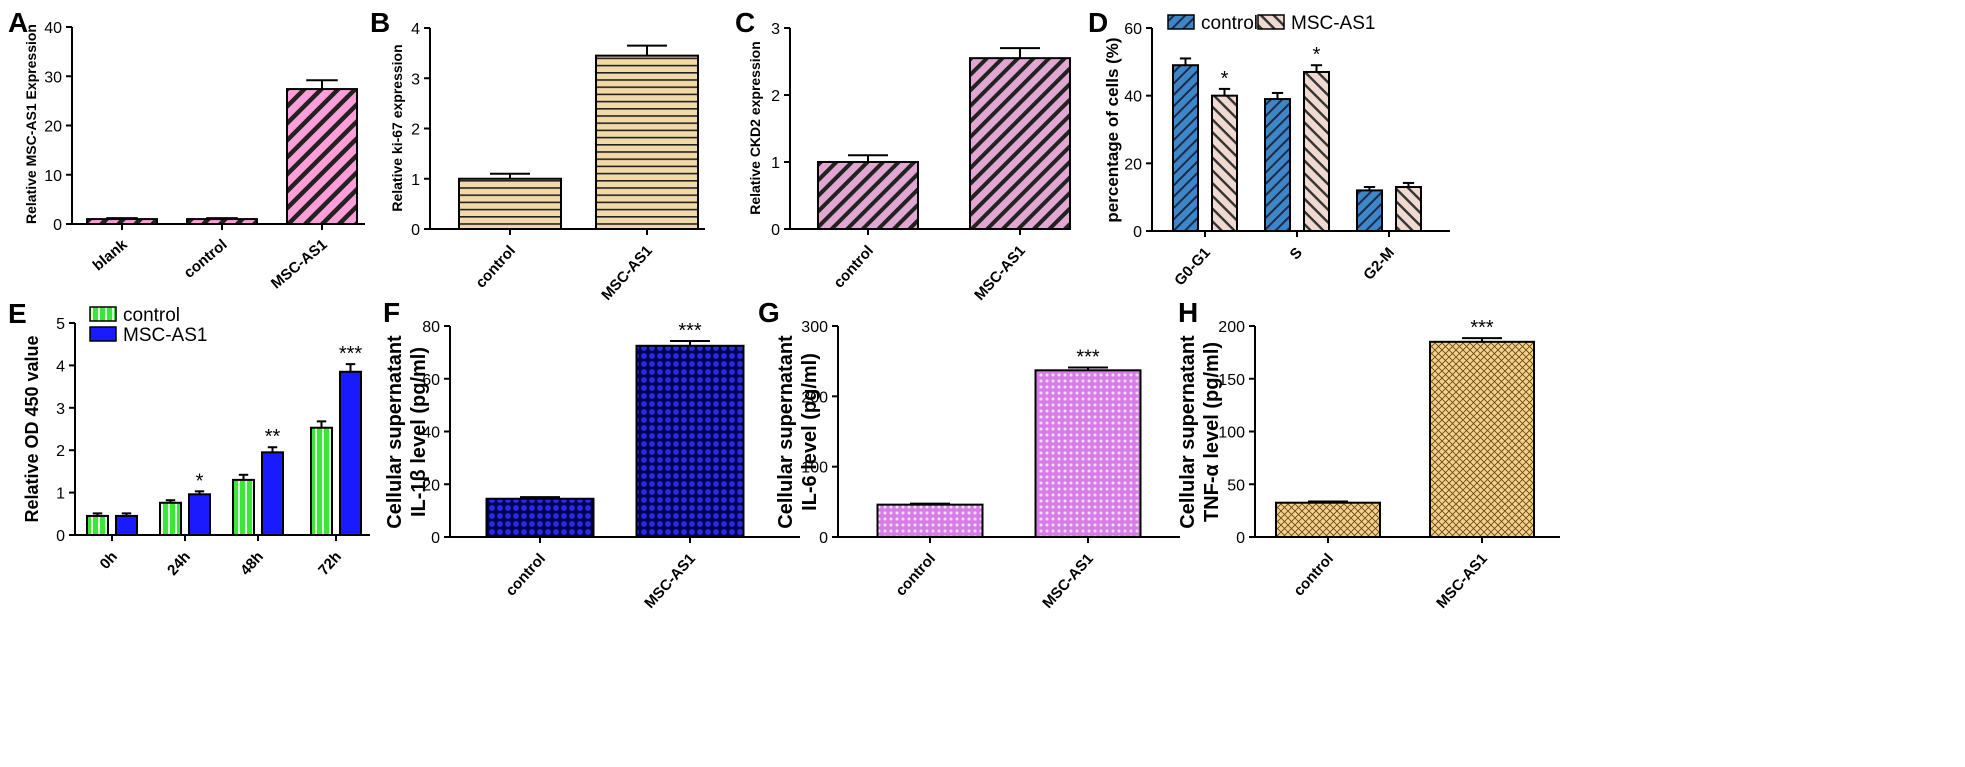  What do you see at coordinates (179, 563) in the screenshot?
I see `x-tick-label: 24h` at bounding box center [179, 563].